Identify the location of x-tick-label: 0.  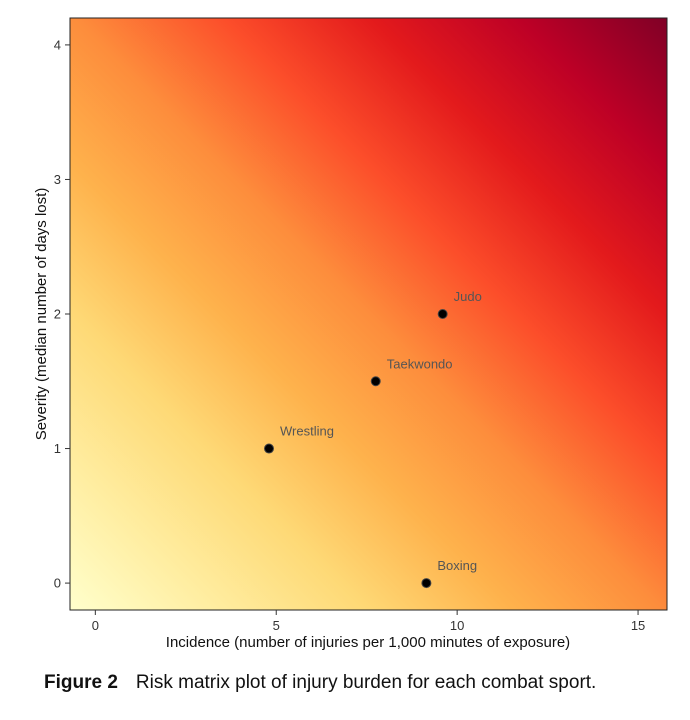
(95, 625).